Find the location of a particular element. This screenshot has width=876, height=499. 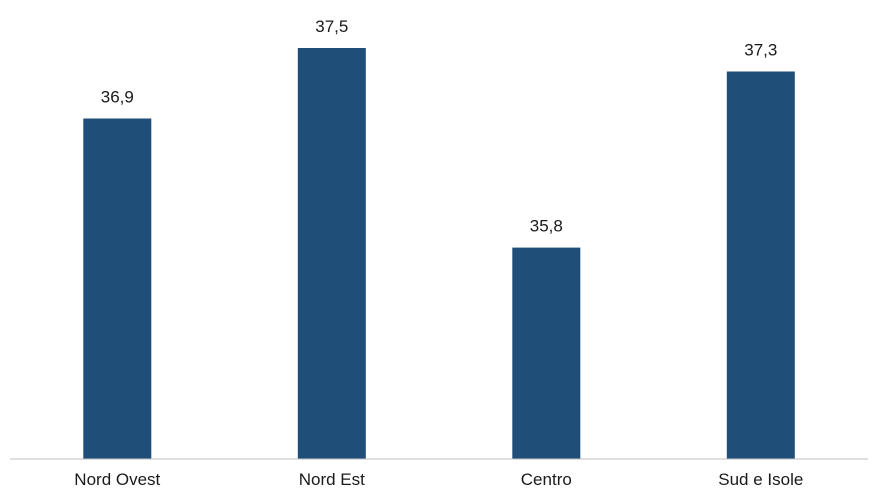

x-tick-label-nord-est: Nord Est is located at coordinates (332, 479).